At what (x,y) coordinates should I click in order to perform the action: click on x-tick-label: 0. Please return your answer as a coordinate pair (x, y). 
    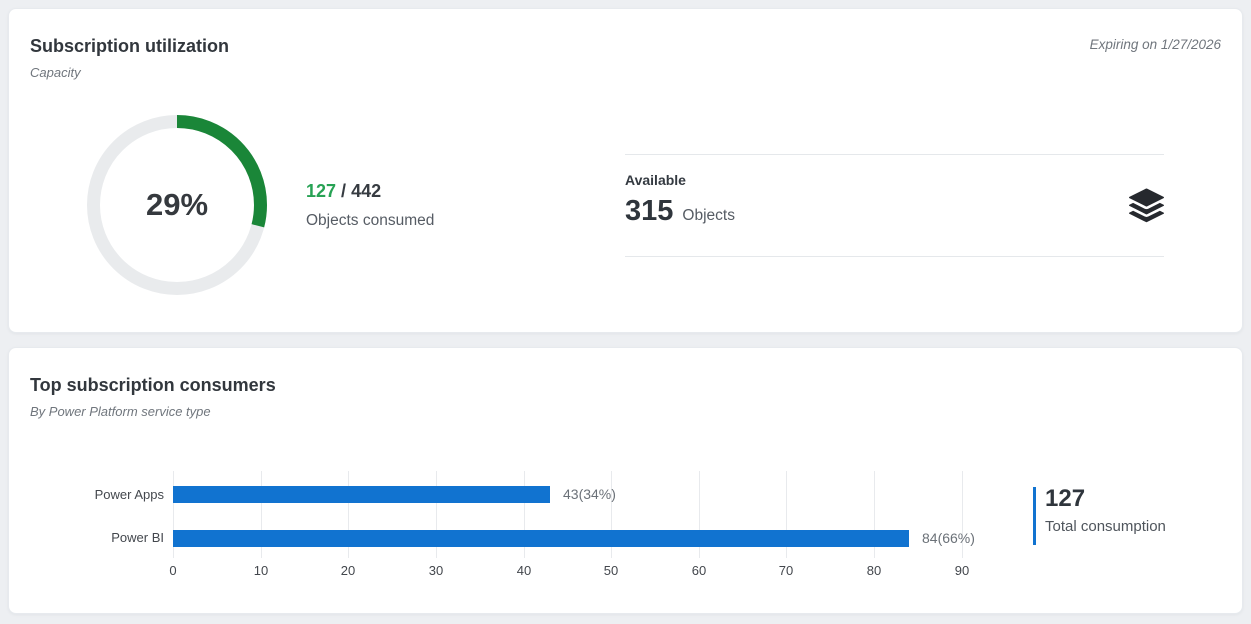
    Looking at the image, I should click on (173, 570).